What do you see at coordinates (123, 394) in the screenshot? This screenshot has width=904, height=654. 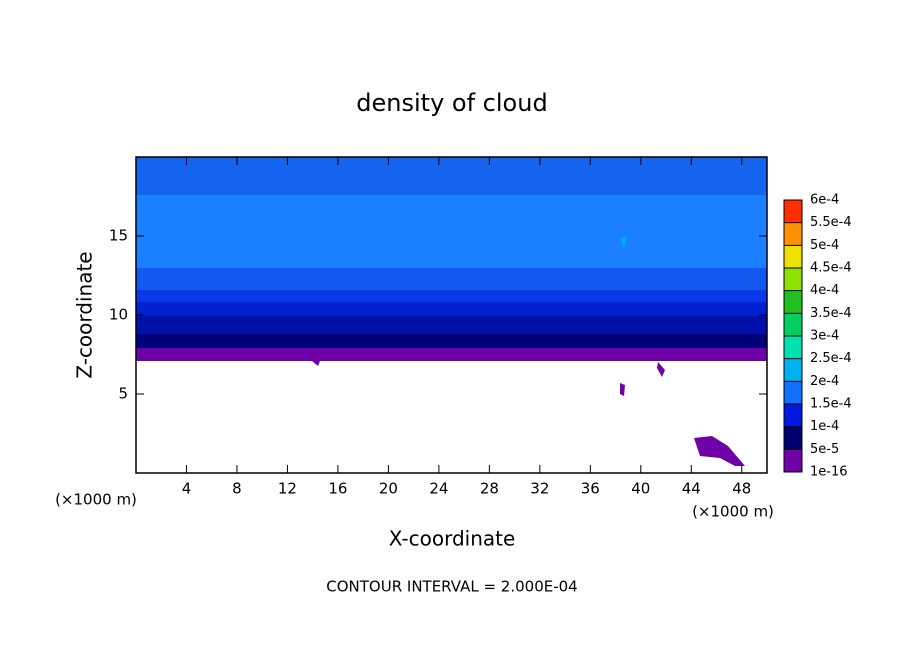 I see `y-tick-label: 5` at bounding box center [123, 394].